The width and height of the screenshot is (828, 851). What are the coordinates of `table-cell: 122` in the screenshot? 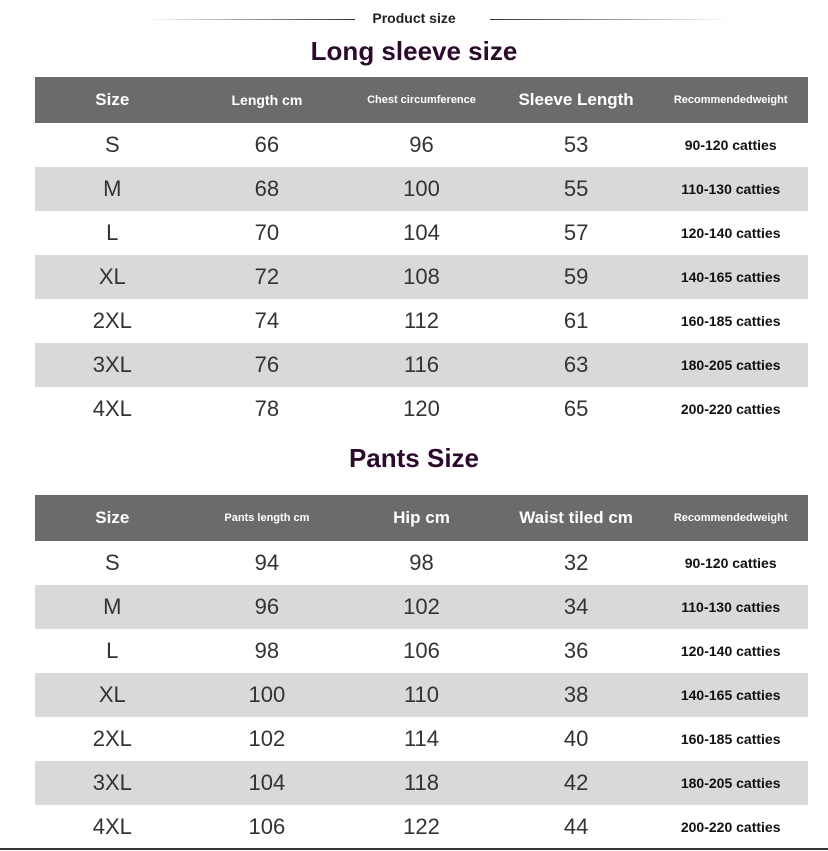 It's located at (421, 826).